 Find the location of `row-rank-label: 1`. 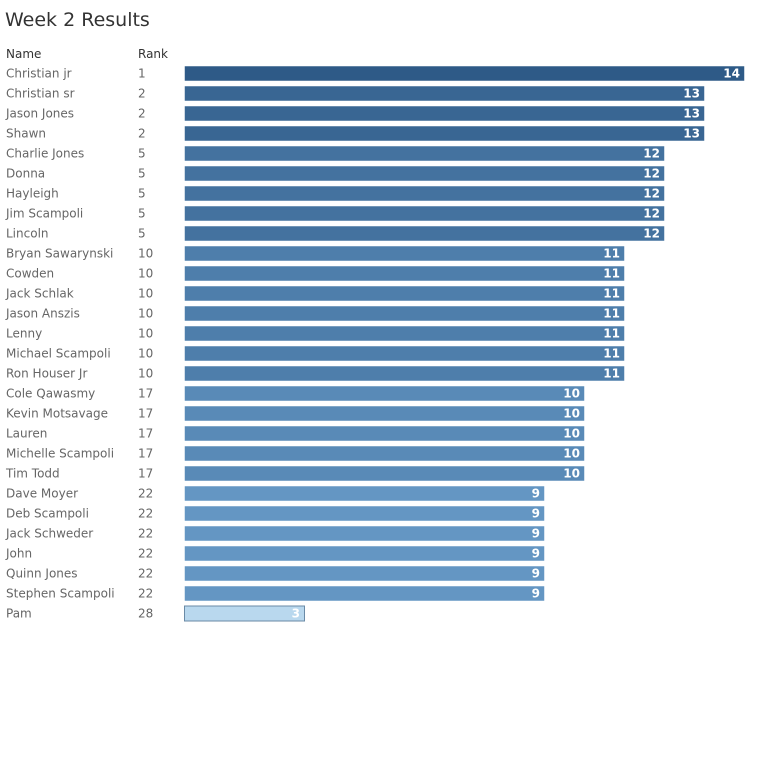

row-rank-label: 1 is located at coordinates (142, 74).